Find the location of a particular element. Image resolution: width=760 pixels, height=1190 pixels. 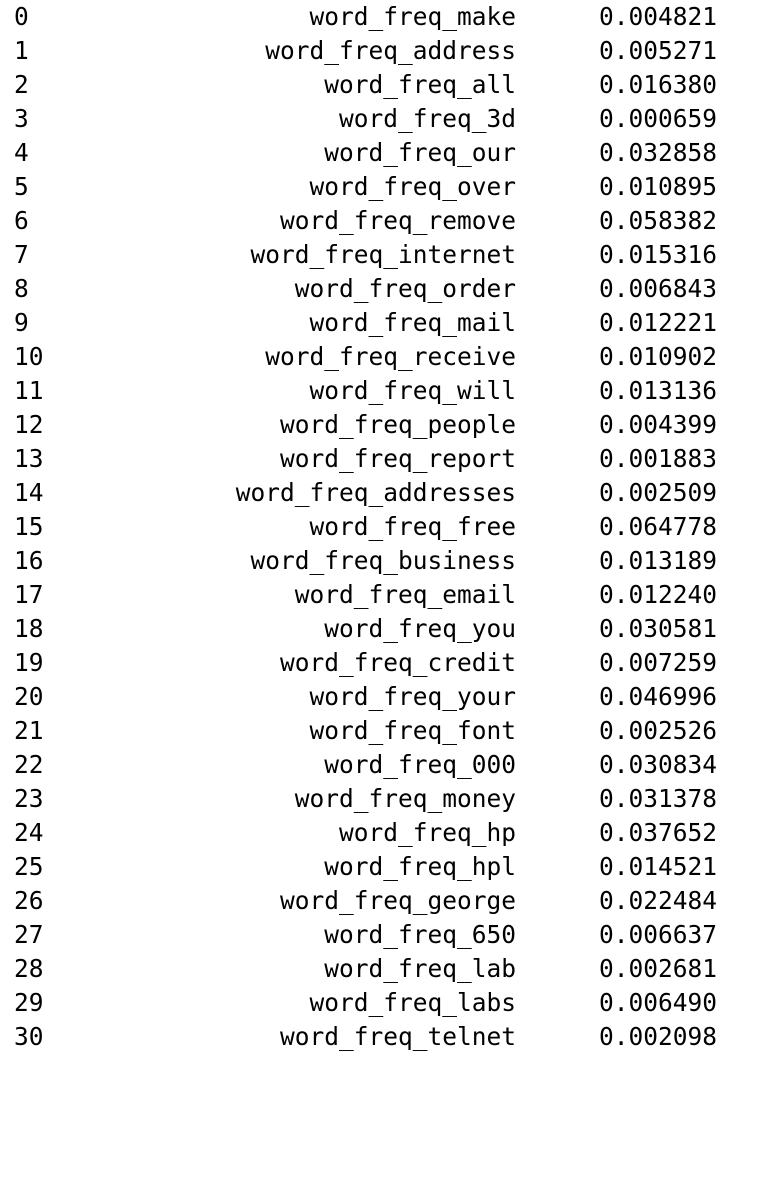

feature-name: word_freq_remove is located at coordinates (397, 220).